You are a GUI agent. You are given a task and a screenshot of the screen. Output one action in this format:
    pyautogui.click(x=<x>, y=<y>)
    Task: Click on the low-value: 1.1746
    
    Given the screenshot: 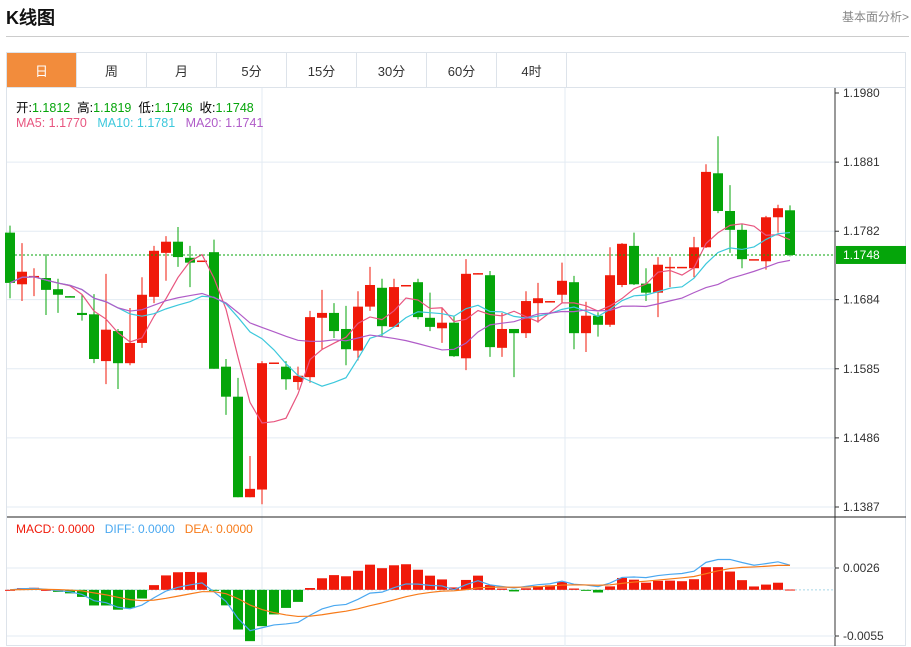 What is the action you would take?
    pyautogui.click(x=173, y=108)
    